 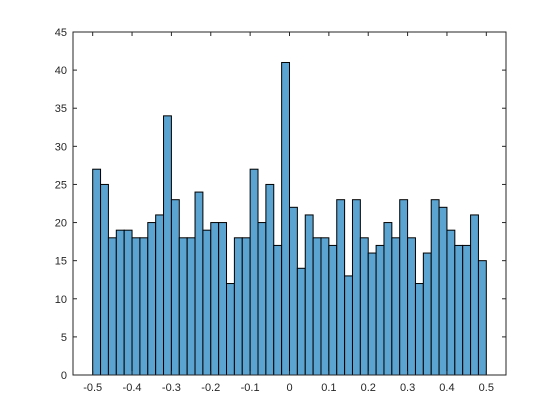 What do you see at coordinates (92, 388) in the screenshot?
I see `x-tick-label: -0.5` at bounding box center [92, 388].